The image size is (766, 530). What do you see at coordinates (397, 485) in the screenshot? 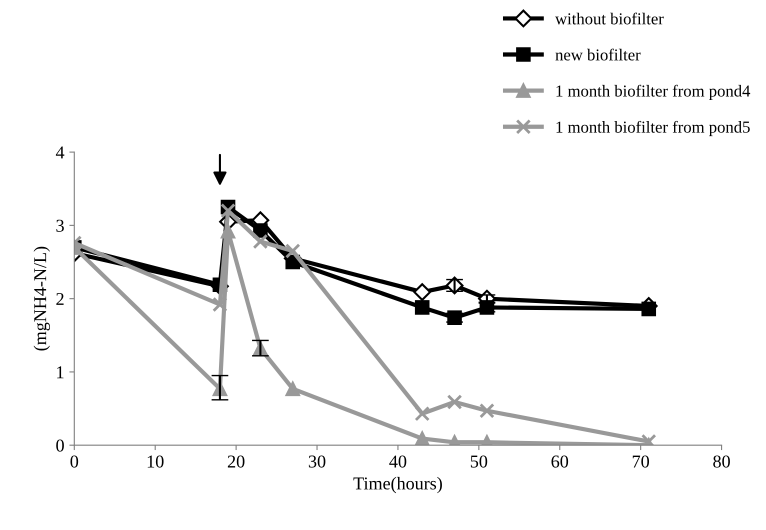
I see `x-axis-title: Time(hours)` at bounding box center [397, 485].